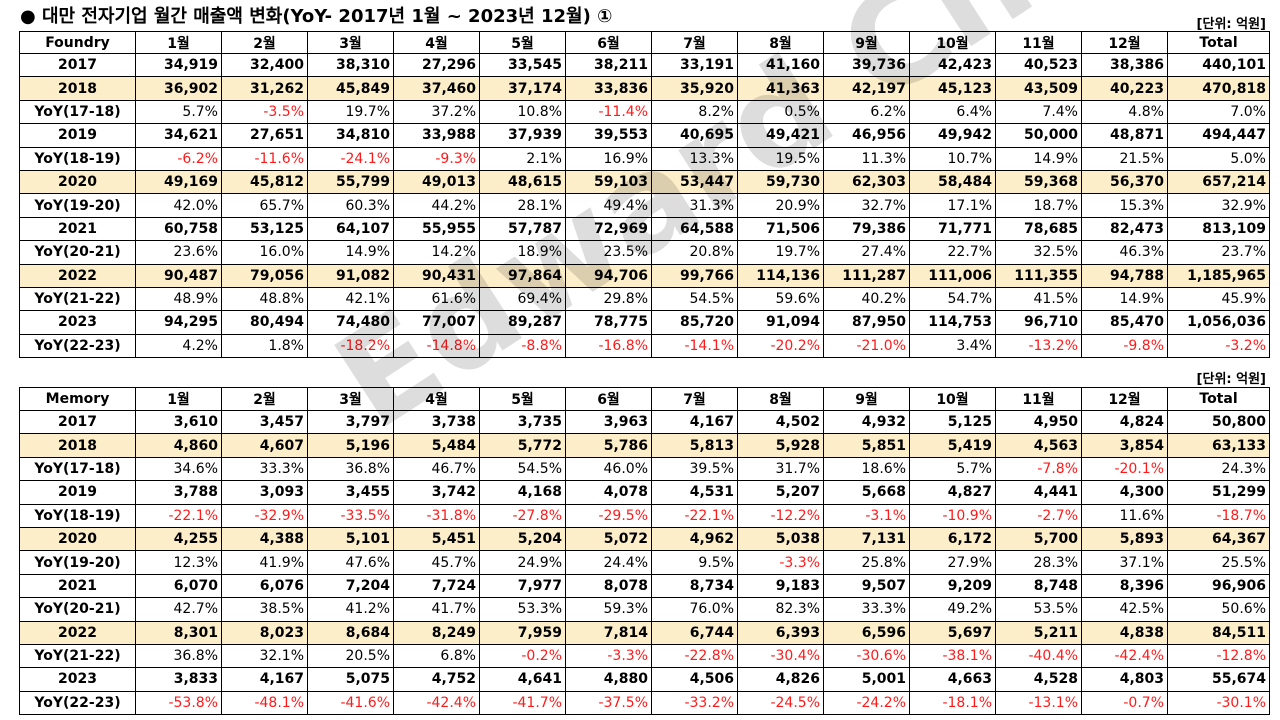  What do you see at coordinates (1124, 679) in the screenshot?
I see `value-cell: 4,803` at bounding box center [1124, 679].